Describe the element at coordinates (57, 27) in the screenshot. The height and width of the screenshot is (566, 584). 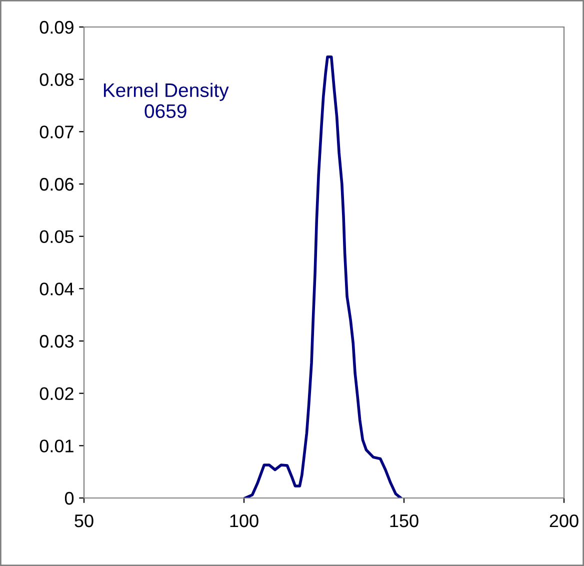
I see `y-tick-label: 0.09` at that location.